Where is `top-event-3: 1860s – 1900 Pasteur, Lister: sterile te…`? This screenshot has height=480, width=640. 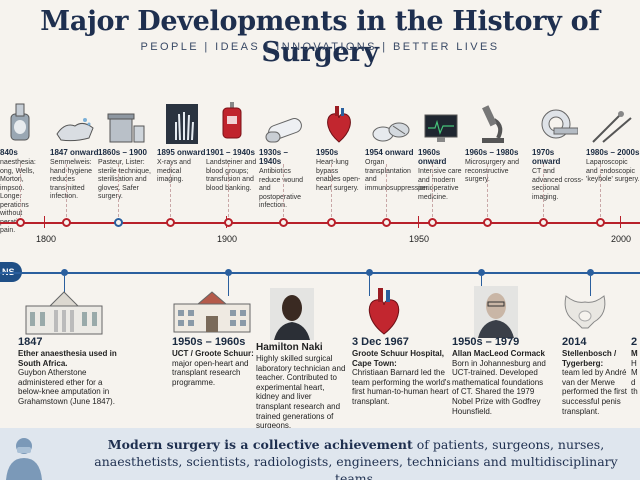
top-event-3: 1860s – 1900 Pasteur, Lister: sterile te… is located at coordinates (125, 149).